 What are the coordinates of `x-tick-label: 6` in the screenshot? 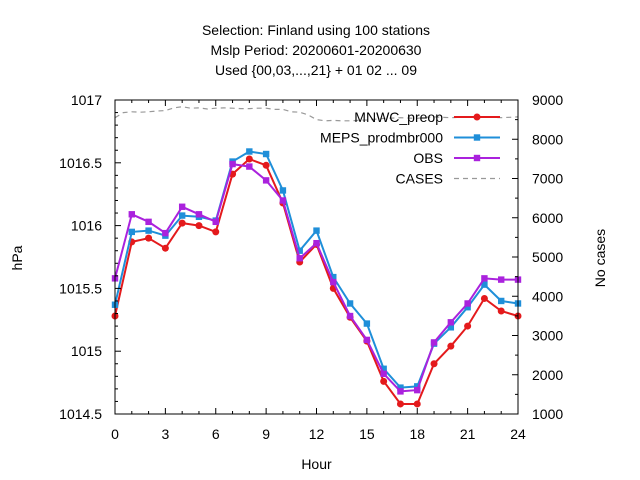 It's located at (216, 434).